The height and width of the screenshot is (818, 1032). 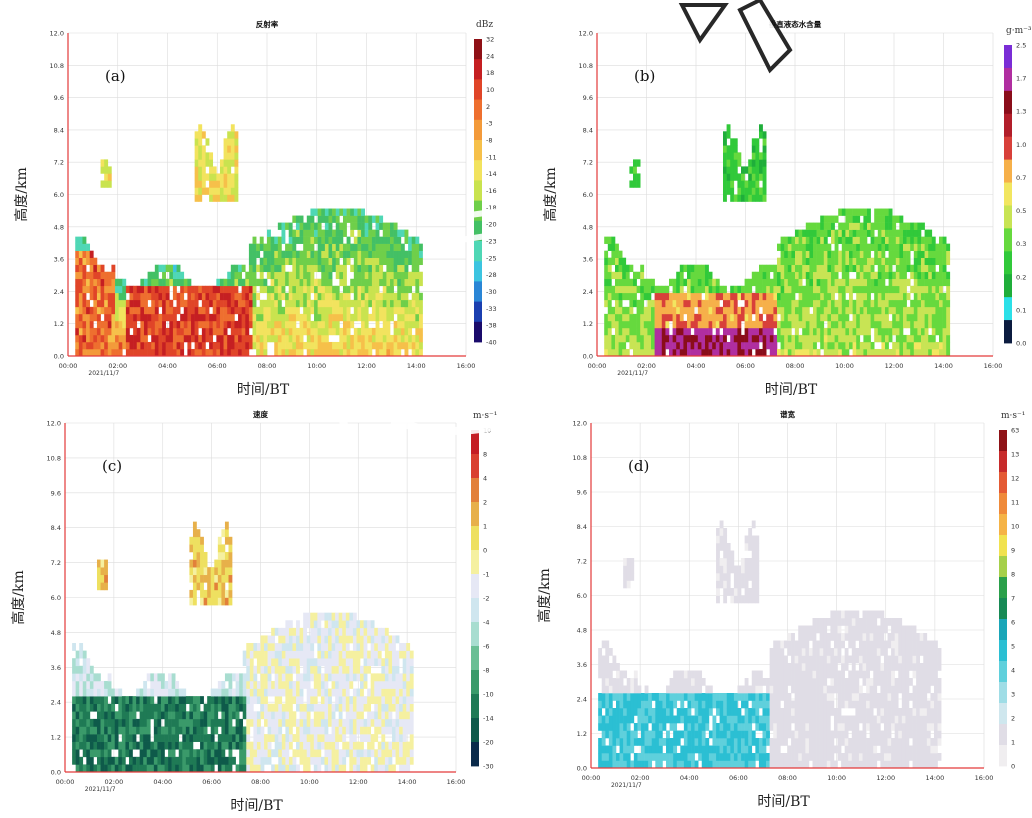 I want to click on y-tick-label: 7.2, so click(x=56, y=563).